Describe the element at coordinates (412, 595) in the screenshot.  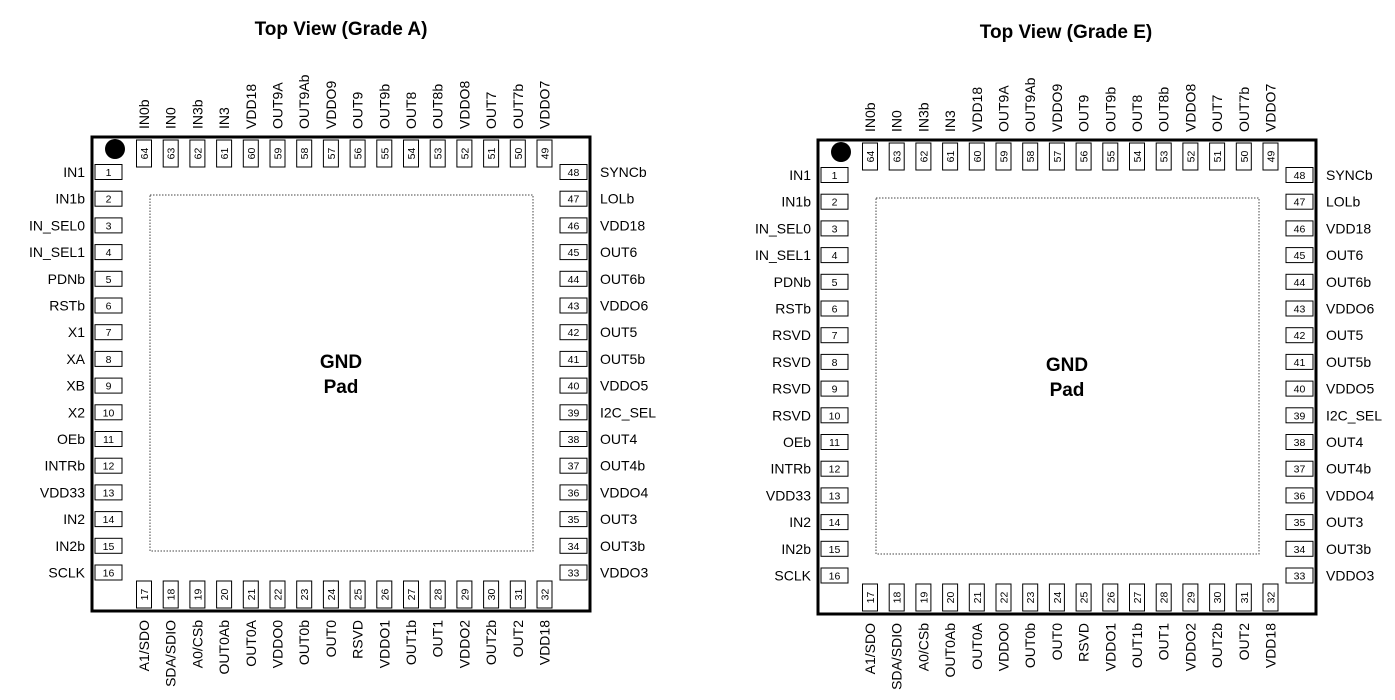
I see `pin-number: 27` at that location.